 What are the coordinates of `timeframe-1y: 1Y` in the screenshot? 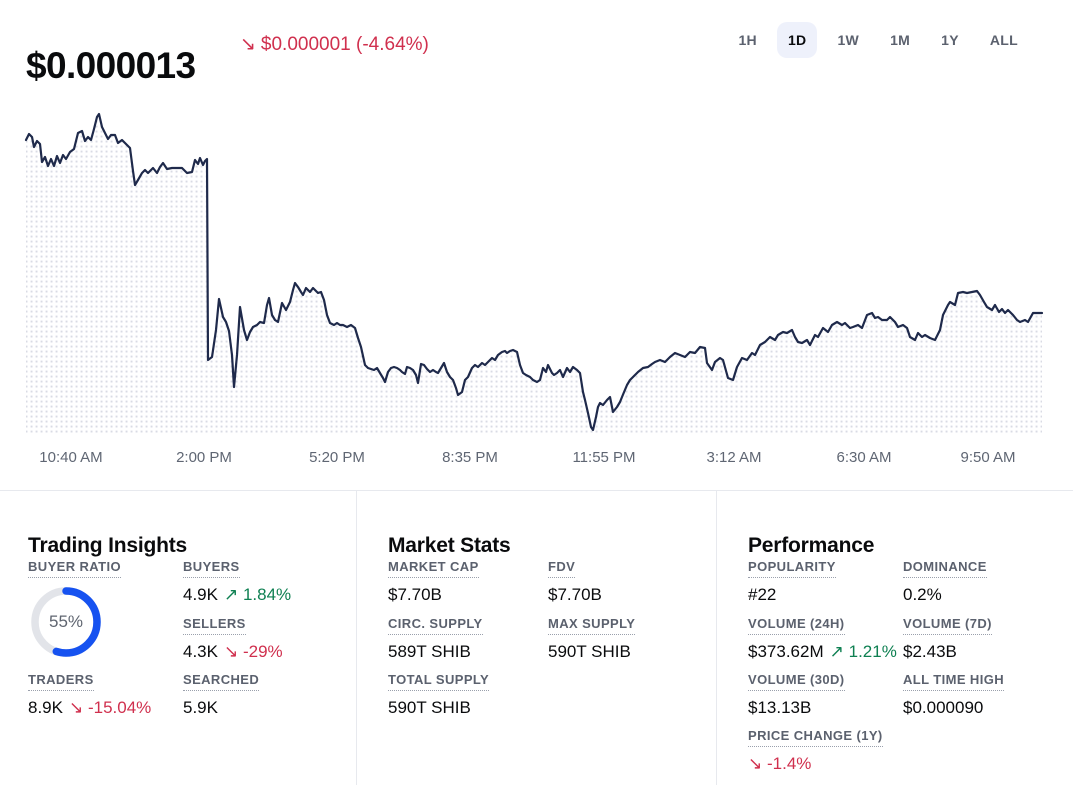 It's located at (950, 40).